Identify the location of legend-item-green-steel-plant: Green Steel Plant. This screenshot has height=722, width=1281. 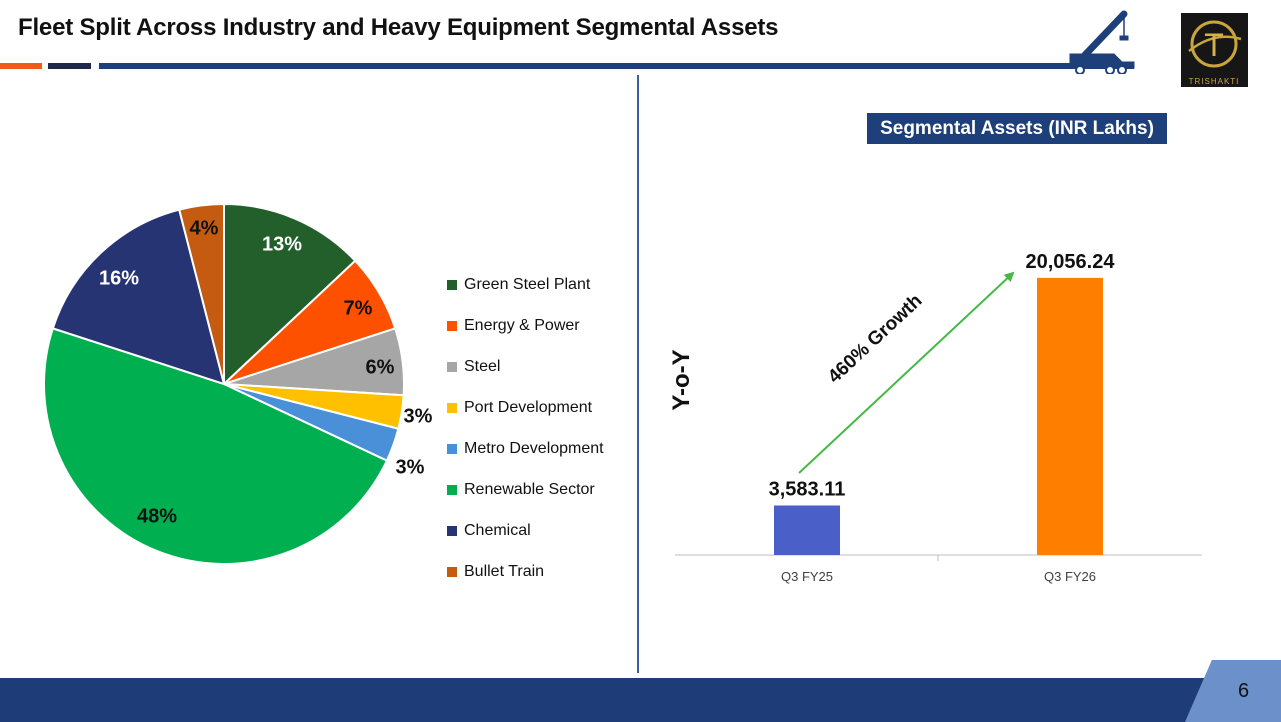
(525, 284).